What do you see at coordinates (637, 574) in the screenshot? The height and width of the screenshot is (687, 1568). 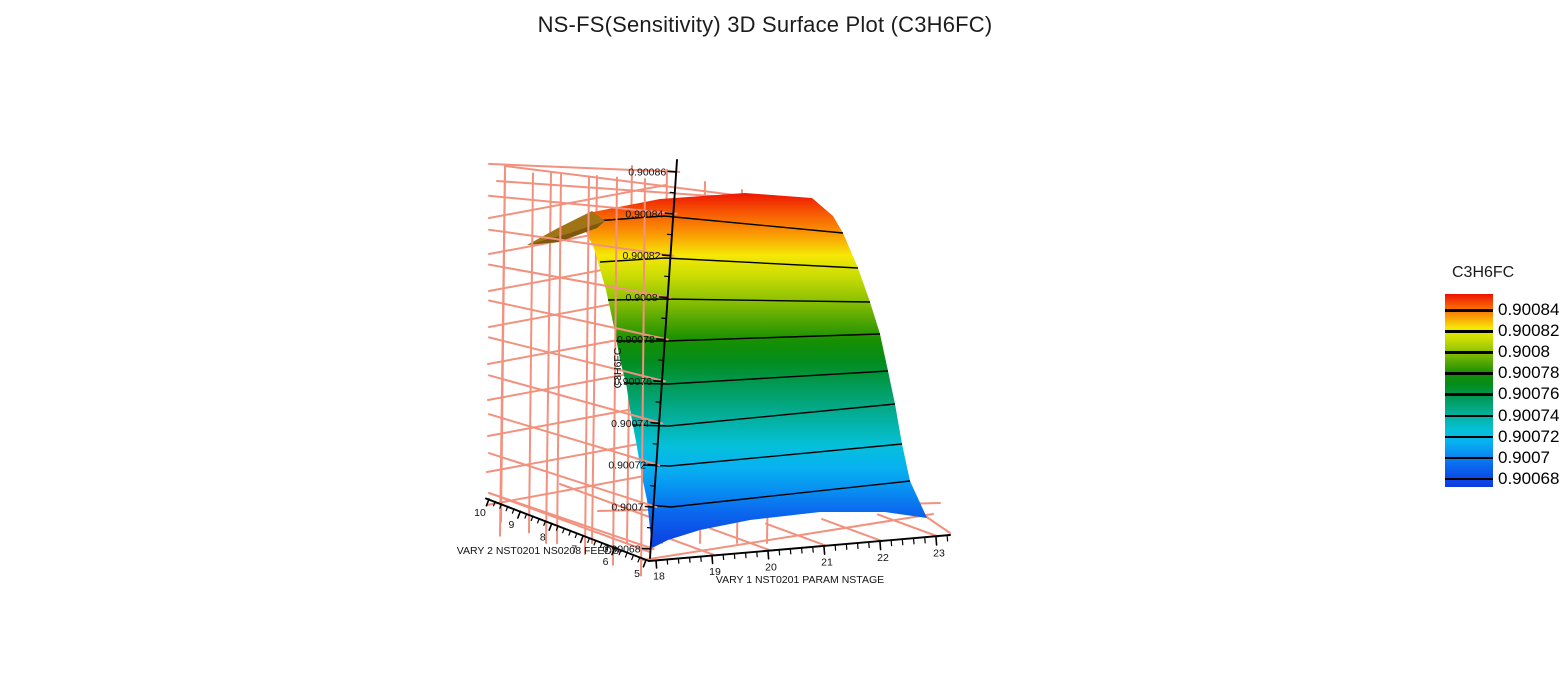 I see `svg-text: 5` at bounding box center [637, 574].